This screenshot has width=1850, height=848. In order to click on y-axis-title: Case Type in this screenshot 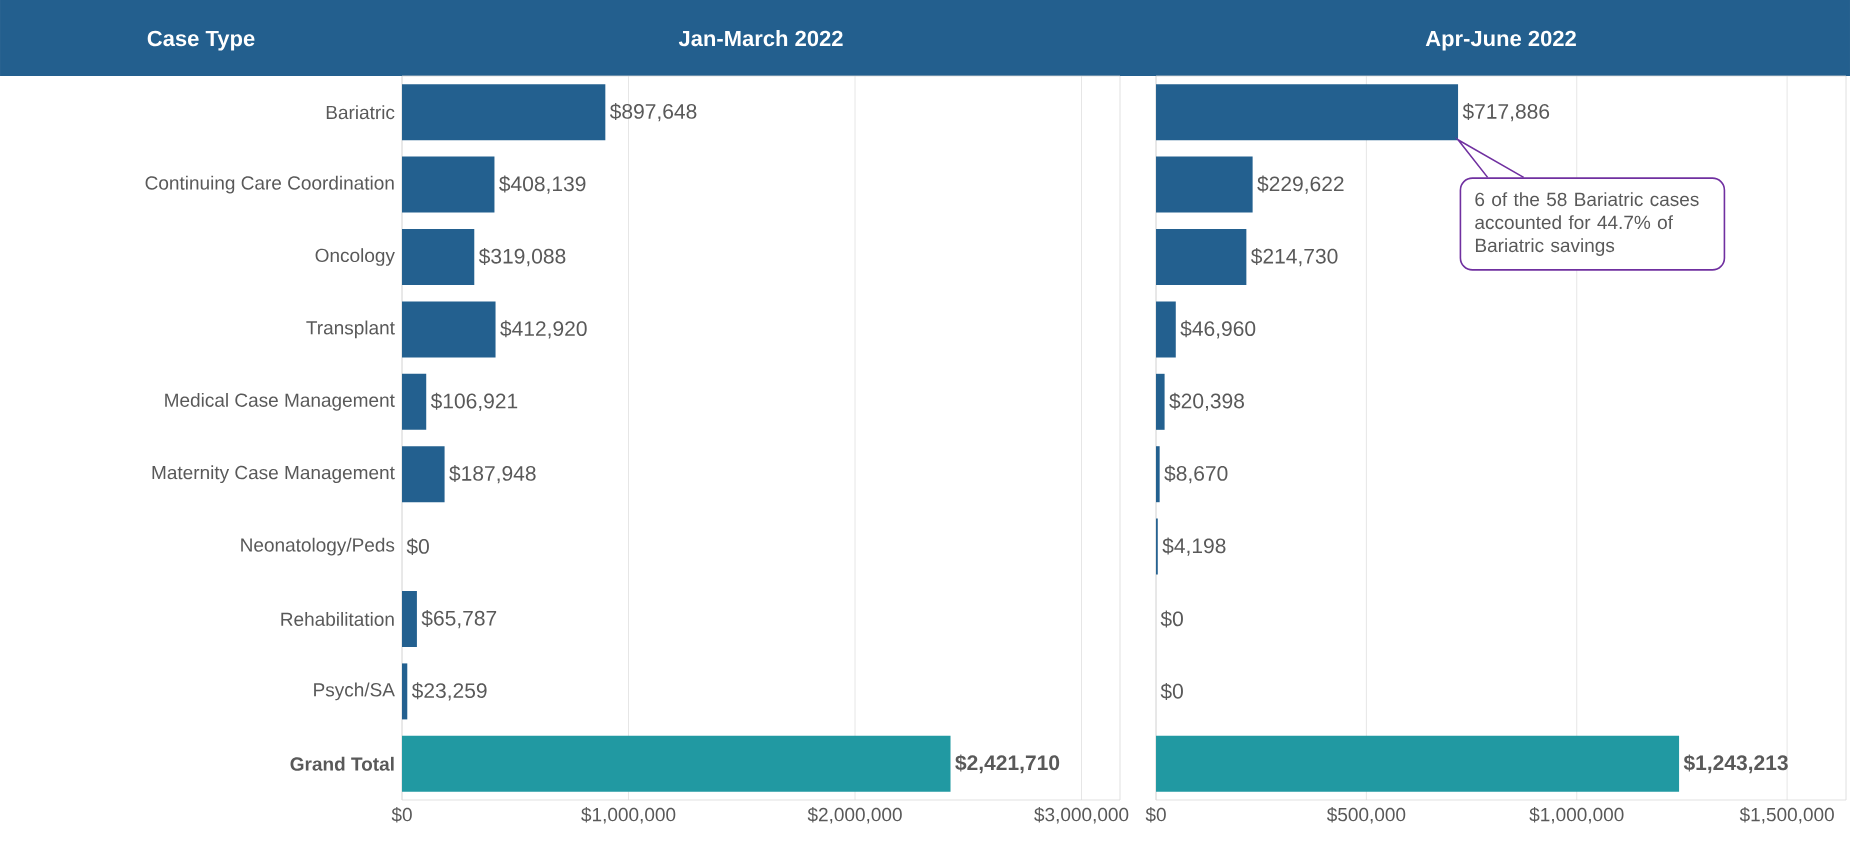, I will do `click(201, 40)`.